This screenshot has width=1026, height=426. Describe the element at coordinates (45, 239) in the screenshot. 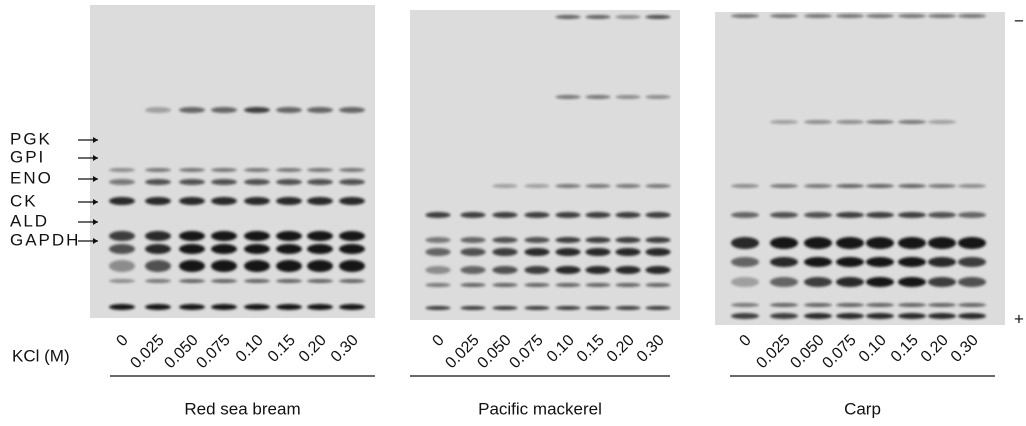

I see `protein-label: GAPDH` at that location.